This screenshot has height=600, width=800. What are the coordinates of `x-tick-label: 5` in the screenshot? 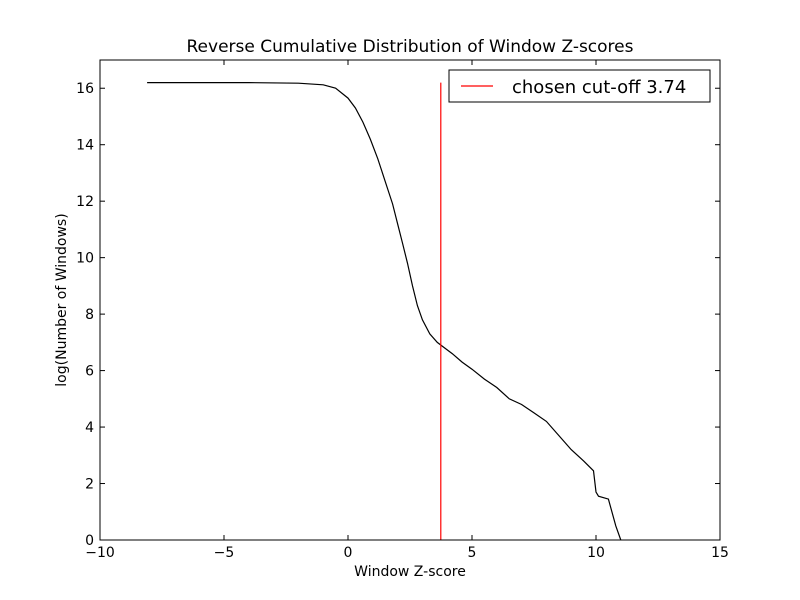 It's located at (472, 553).